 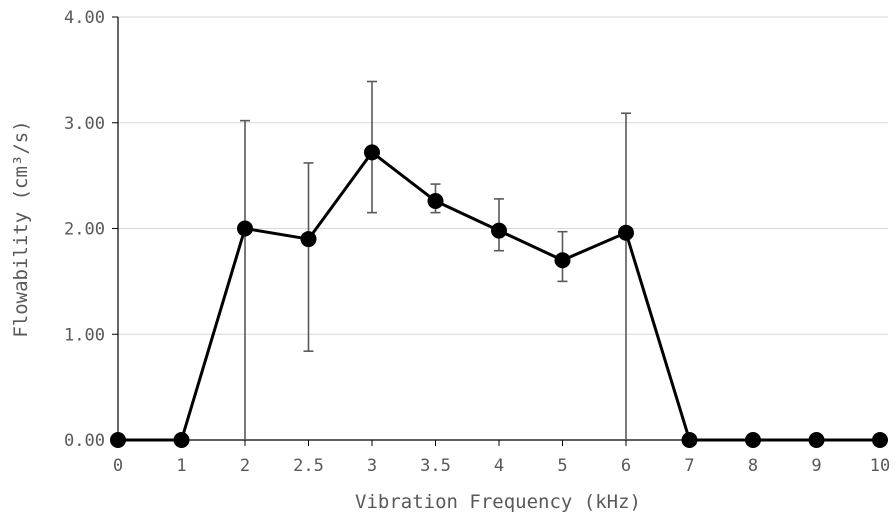 What do you see at coordinates (880, 466) in the screenshot?
I see `x-tick-label: 10` at bounding box center [880, 466].